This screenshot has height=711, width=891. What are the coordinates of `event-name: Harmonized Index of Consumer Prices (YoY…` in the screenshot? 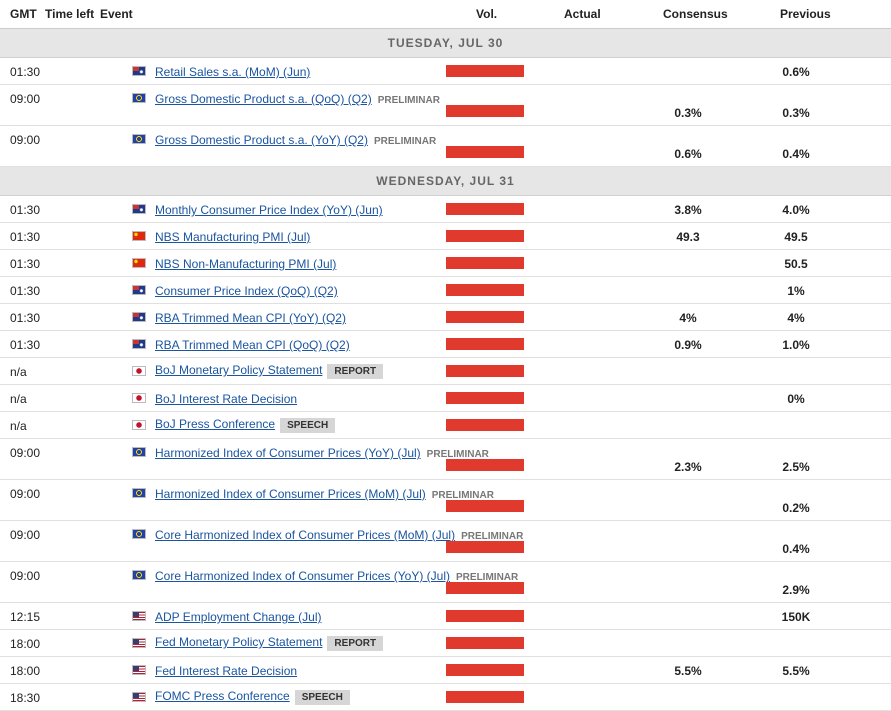 It's located at (288, 453).